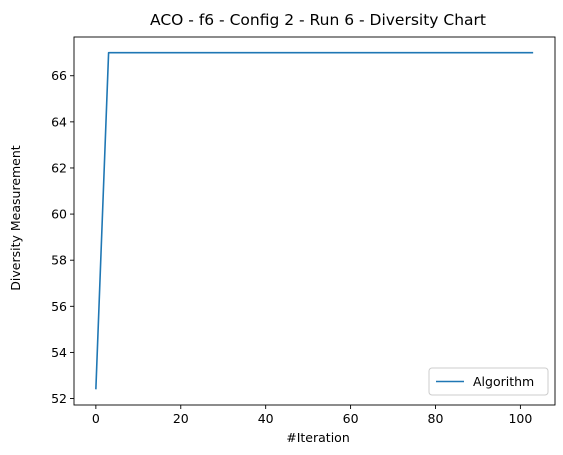 The width and height of the screenshot is (563, 455). What do you see at coordinates (15, 217) in the screenshot?
I see `y-axis-label: Diversity Measurement` at bounding box center [15, 217].